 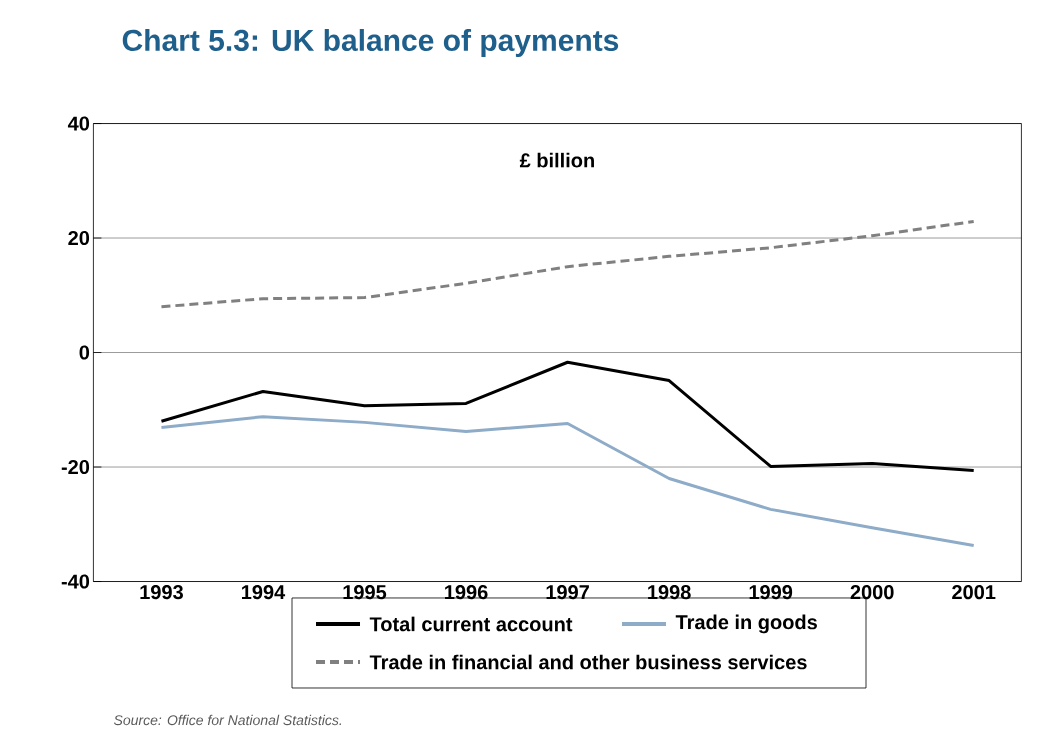 What do you see at coordinates (567, 592) in the screenshot?
I see `x-tick-label: 1997` at bounding box center [567, 592].